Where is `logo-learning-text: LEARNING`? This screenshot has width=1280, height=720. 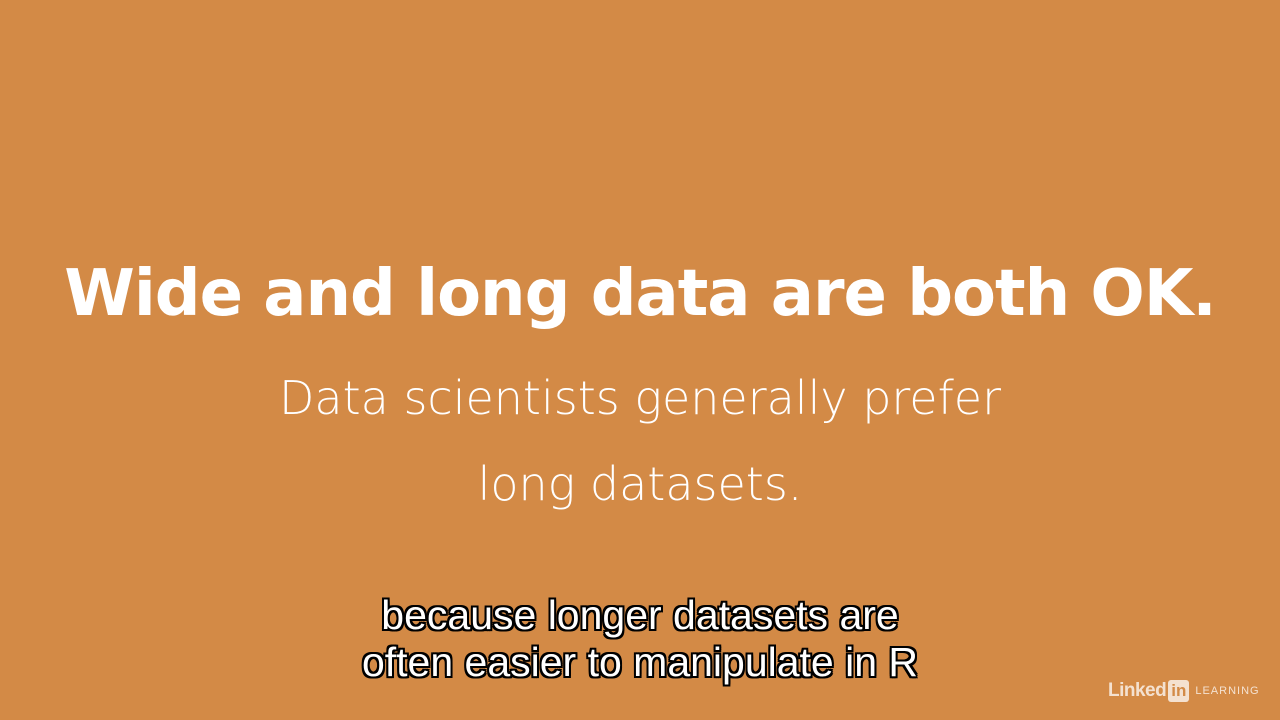 logo-learning-text: LEARNING is located at coordinates (1227, 691).